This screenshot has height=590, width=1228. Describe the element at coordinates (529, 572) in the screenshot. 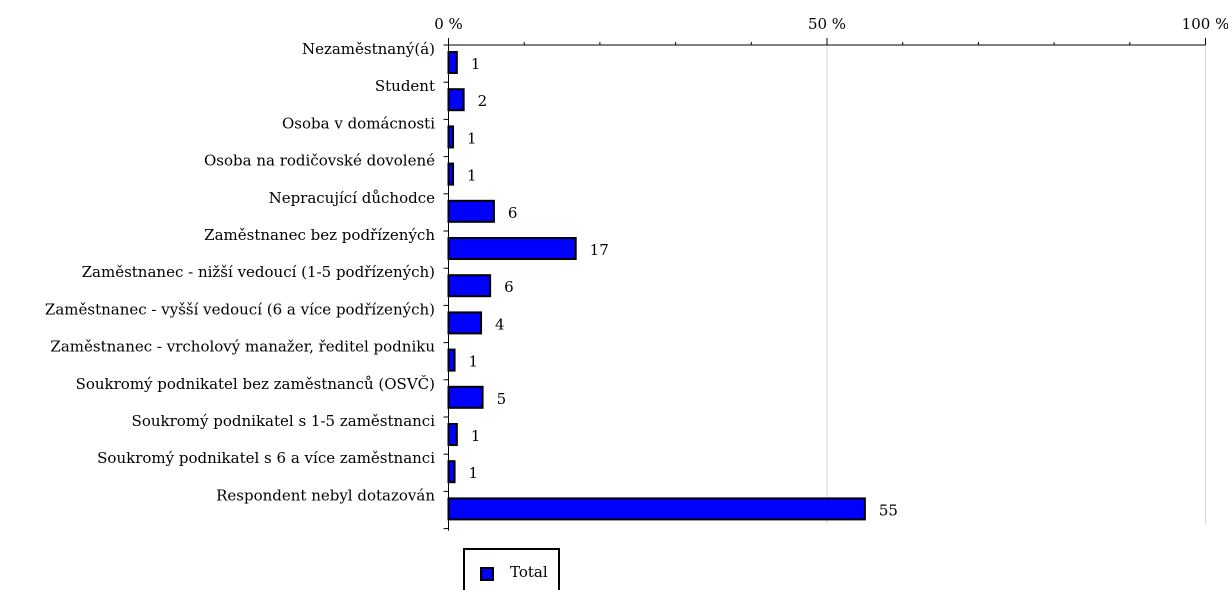

I see `legend-label: Total` at that location.